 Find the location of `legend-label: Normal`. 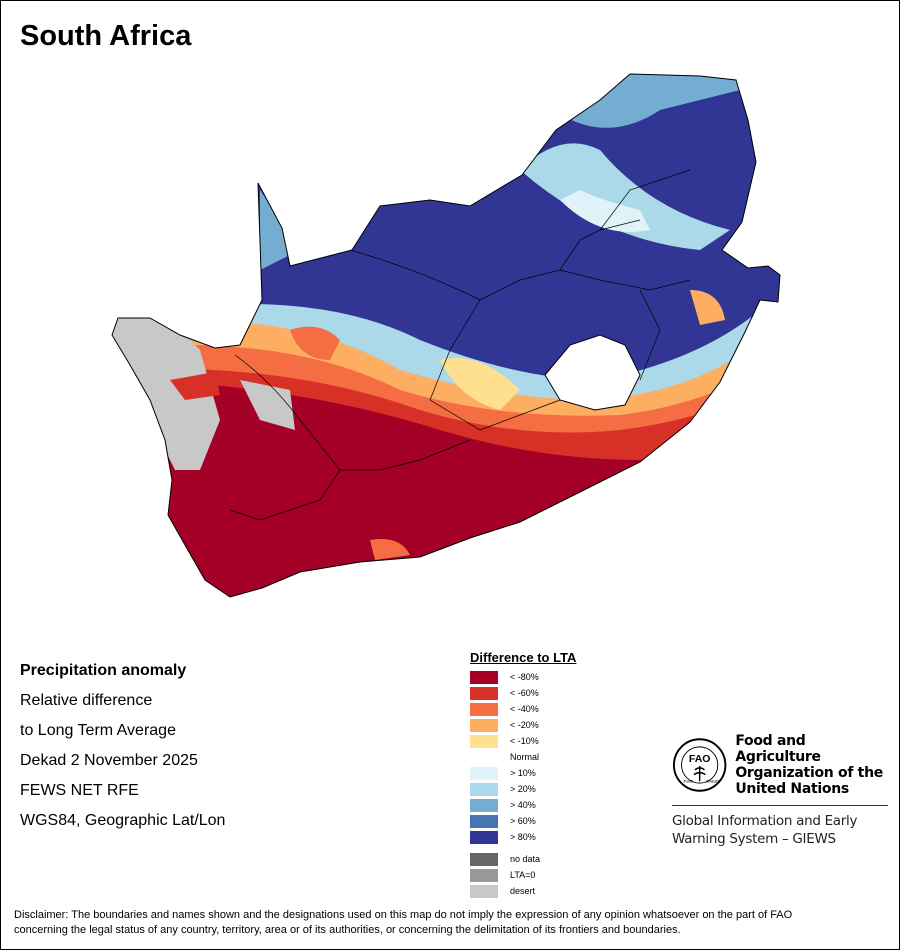

legend-label: Normal is located at coordinates (525, 756).